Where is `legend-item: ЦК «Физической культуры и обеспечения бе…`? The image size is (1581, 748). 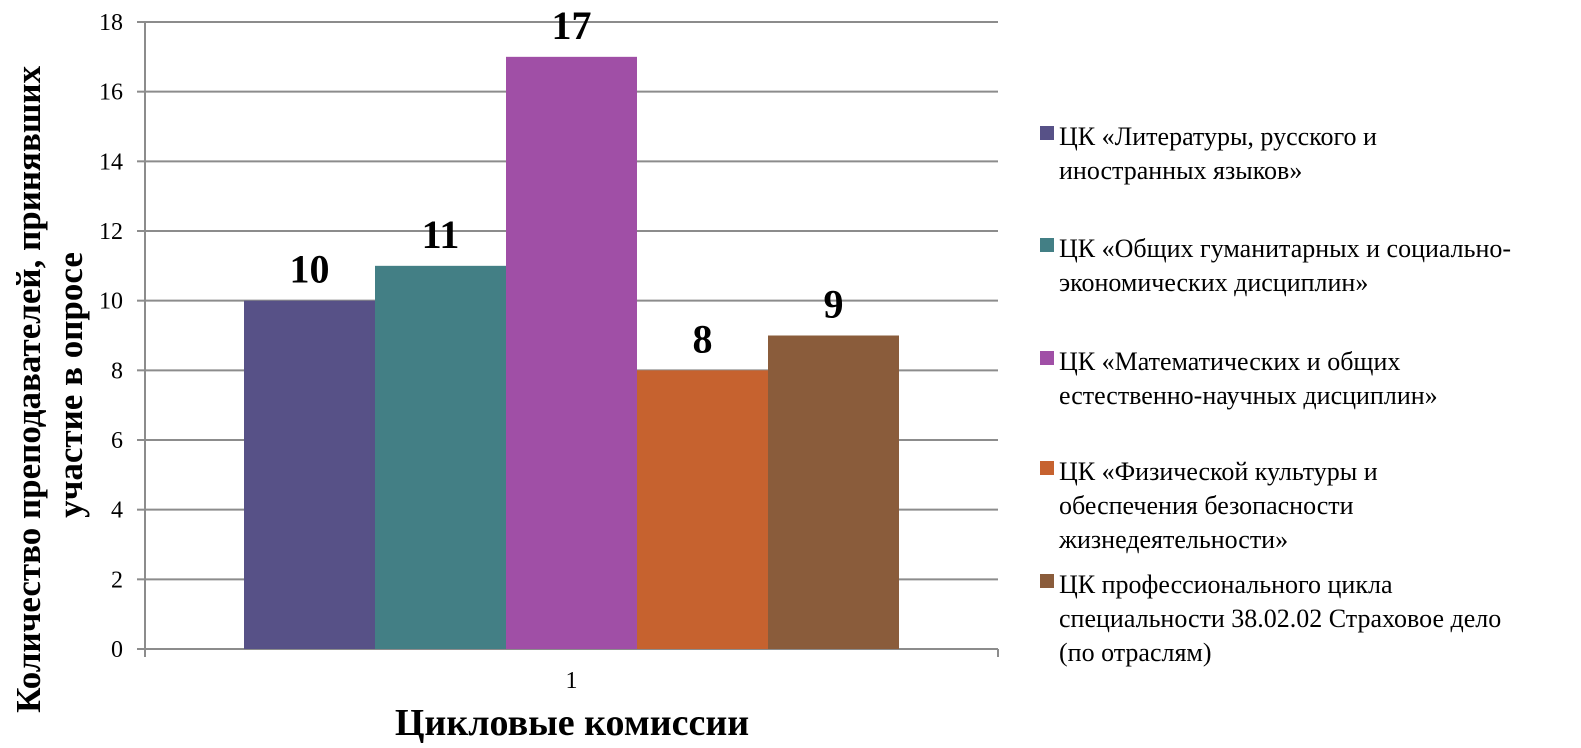
legend-item: ЦК «Физической культуры и обеспечения бе… is located at coordinates (1310, 506).